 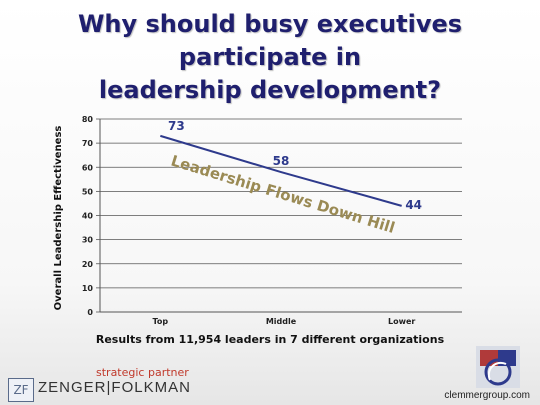 I want to click on data-label: 73, so click(x=176, y=126).